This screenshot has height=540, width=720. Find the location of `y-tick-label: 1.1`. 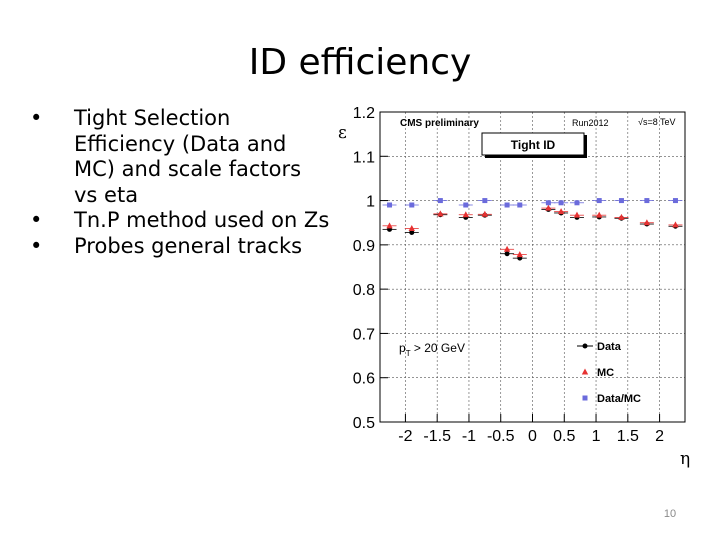

y-tick-label: 1.1 is located at coordinates (364, 157).